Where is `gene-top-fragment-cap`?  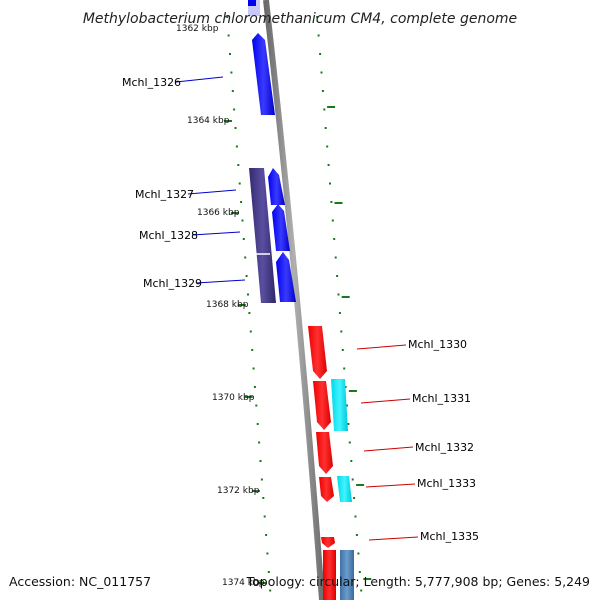 gene-top-fragment-cap is located at coordinates (252, 3).